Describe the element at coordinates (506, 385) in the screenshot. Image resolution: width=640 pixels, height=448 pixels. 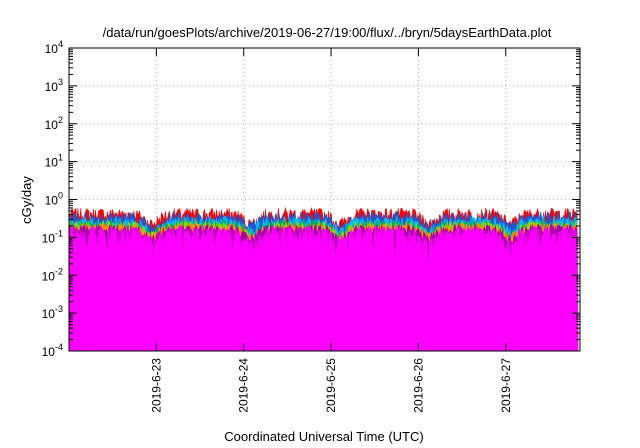
I see `x-tick-label: 2019-6-27` at that location.